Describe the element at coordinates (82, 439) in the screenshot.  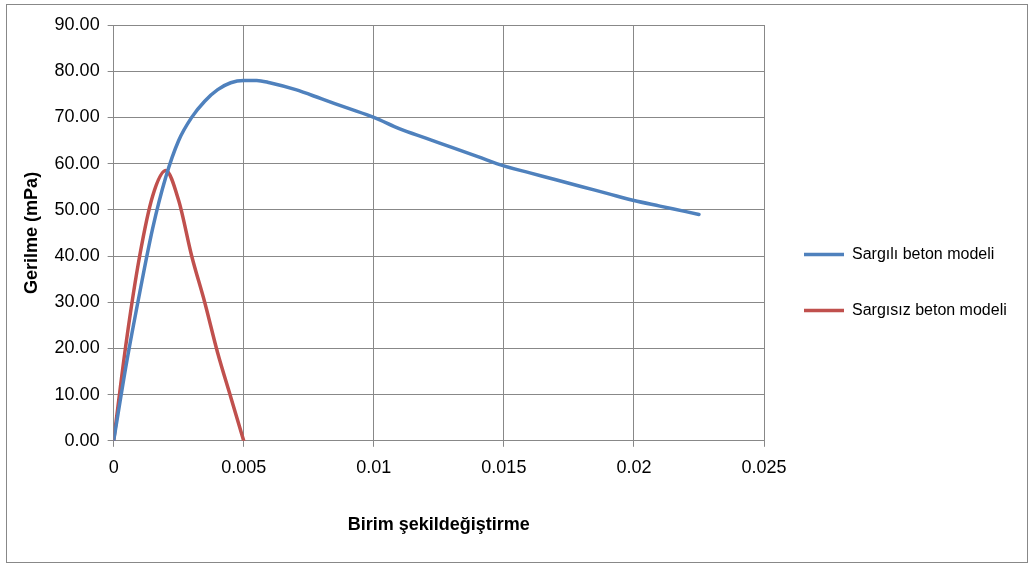
I see `y-tick-label: 0.00` at that location.